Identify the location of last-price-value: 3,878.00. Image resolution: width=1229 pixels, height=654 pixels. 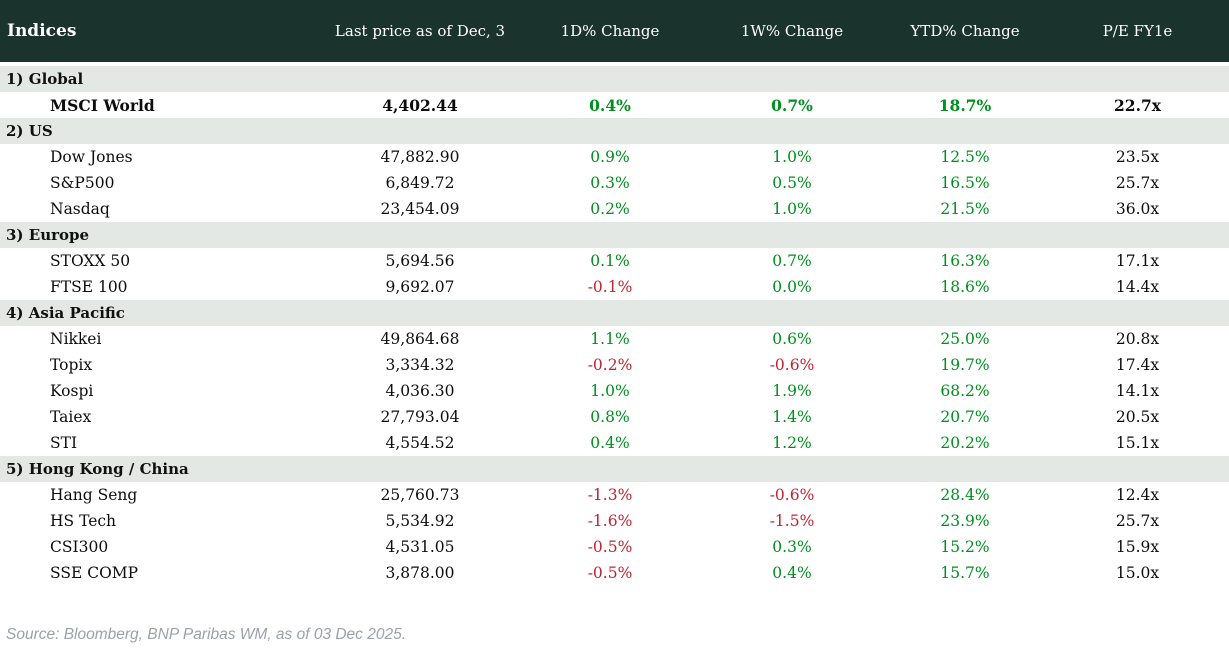
(420, 573).